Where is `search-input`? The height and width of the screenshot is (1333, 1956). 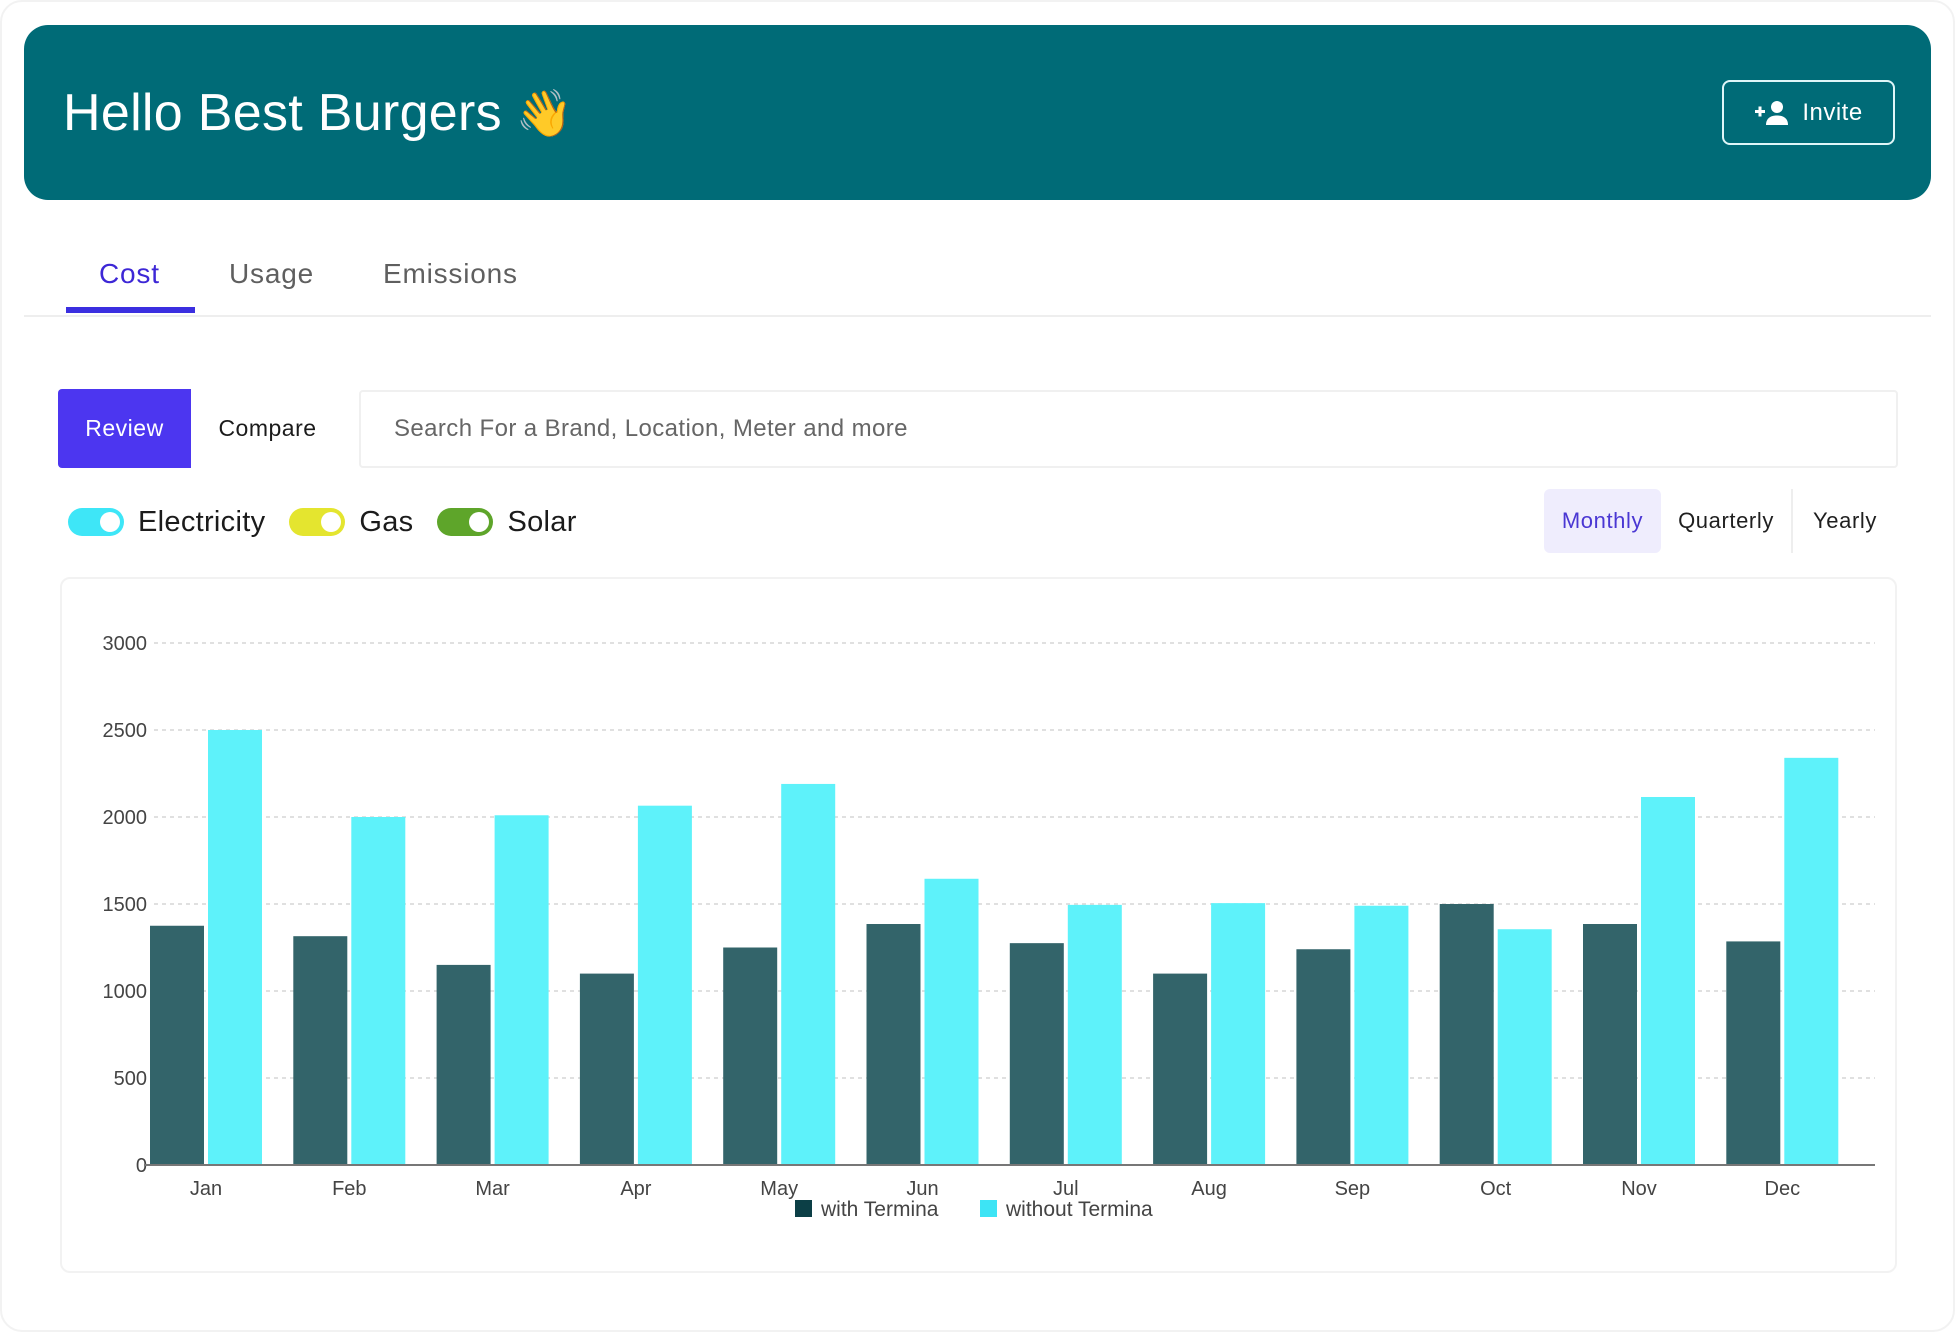 search-input is located at coordinates (1128, 429).